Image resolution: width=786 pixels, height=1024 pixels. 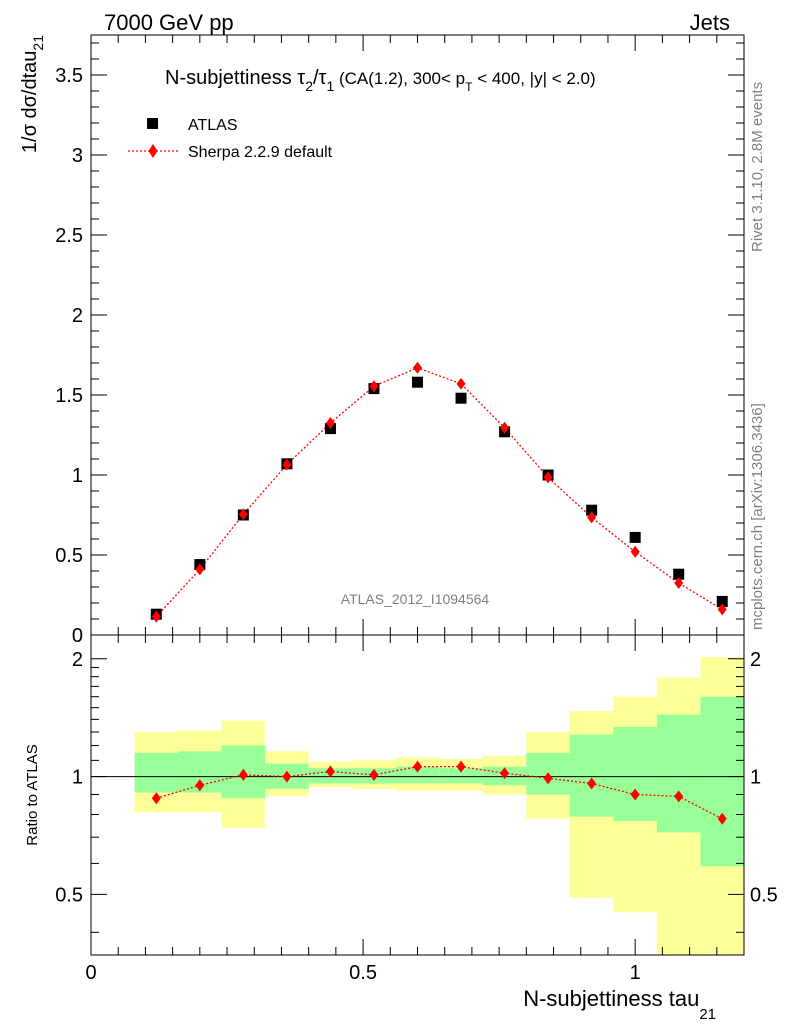 I want to click on plot-title-sub1: 1, so click(x=330, y=86).